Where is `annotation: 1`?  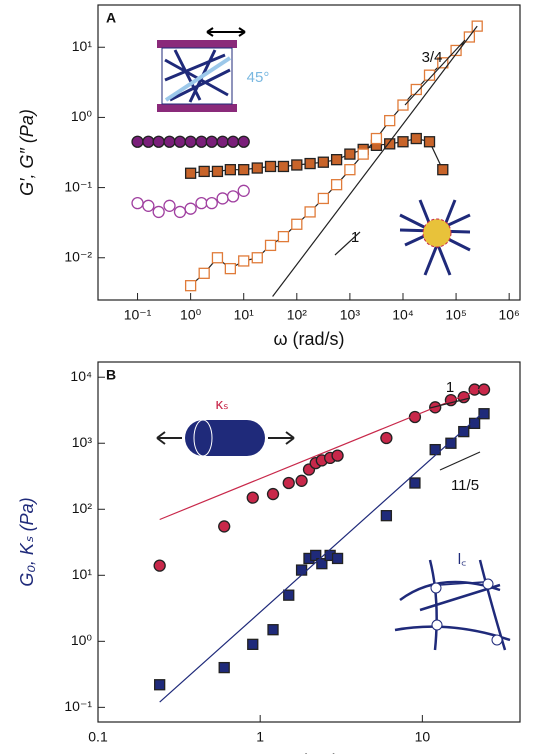
annotation: 1 is located at coordinates (355, 237).